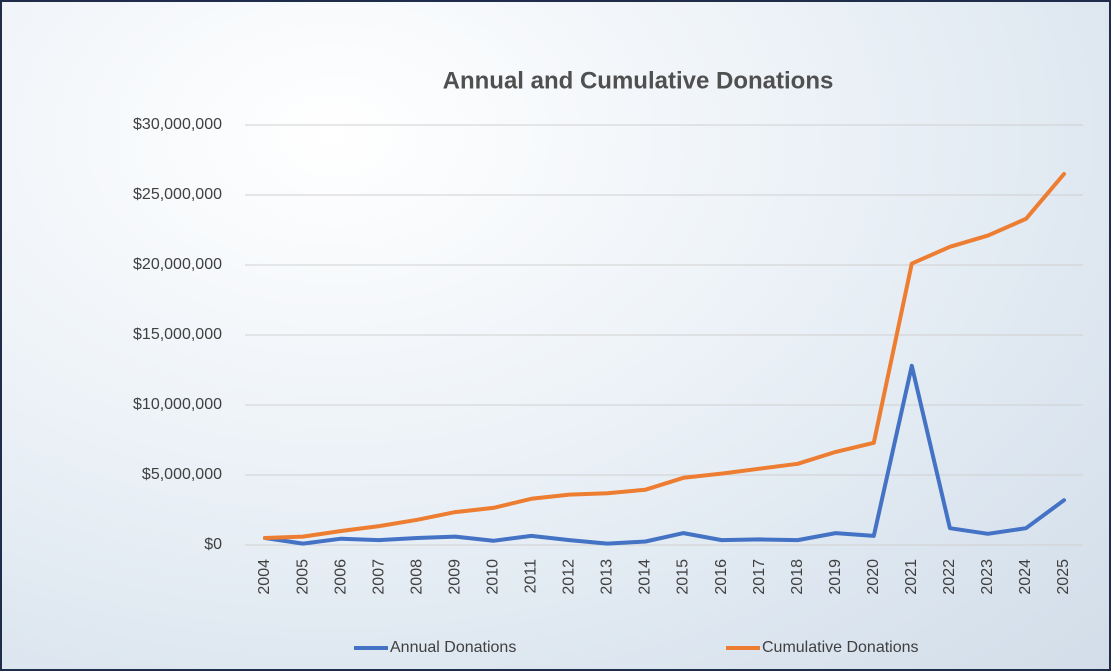 This screenshot has height=671, width=1111. What do you see at coordinates (835, 577) in the screenshot?
I see `x-tick-label: 2019` at bounding box center [835, 577].